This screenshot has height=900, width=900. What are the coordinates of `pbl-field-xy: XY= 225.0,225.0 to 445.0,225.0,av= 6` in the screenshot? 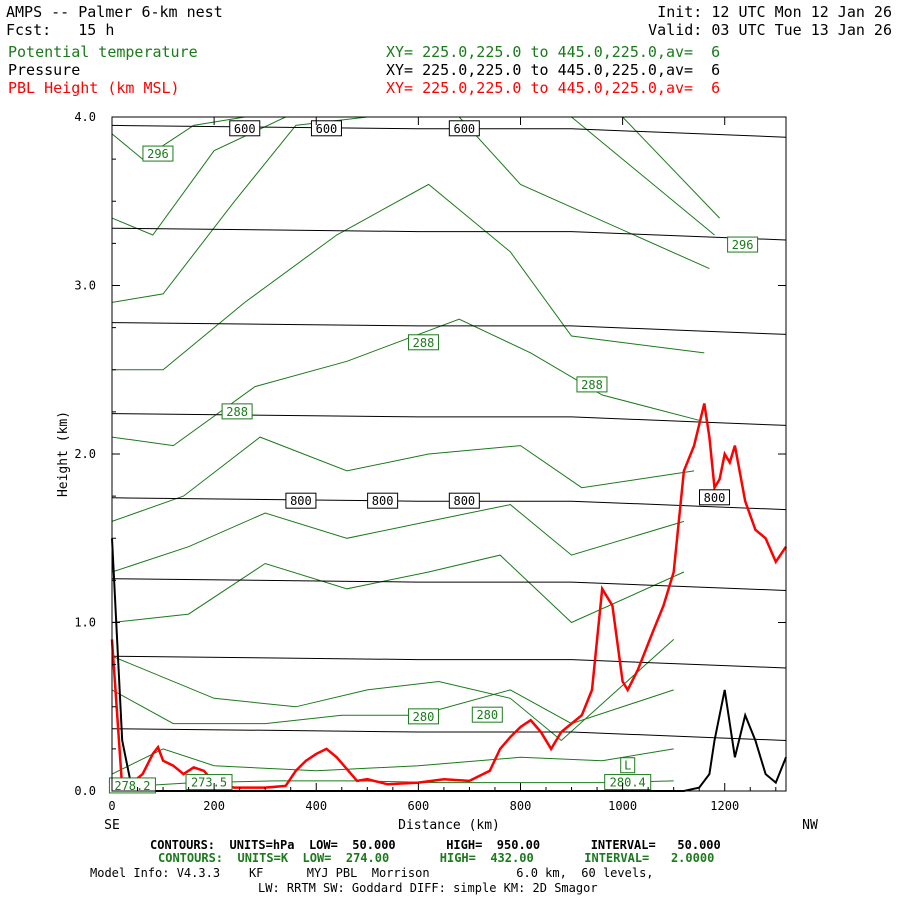 It's located at (553, 88).